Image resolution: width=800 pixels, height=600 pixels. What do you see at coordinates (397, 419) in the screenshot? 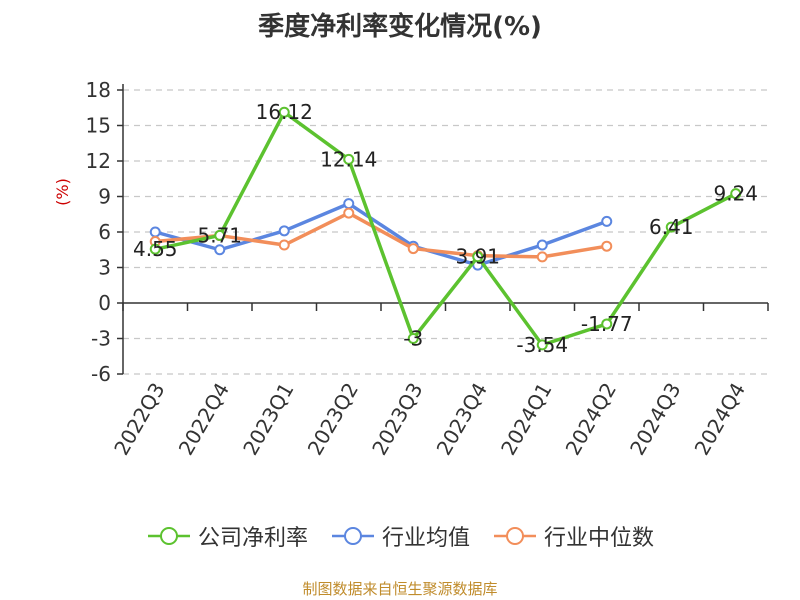
I see `x-tick-label: 2023Q3` at bounding box center [397, 419].